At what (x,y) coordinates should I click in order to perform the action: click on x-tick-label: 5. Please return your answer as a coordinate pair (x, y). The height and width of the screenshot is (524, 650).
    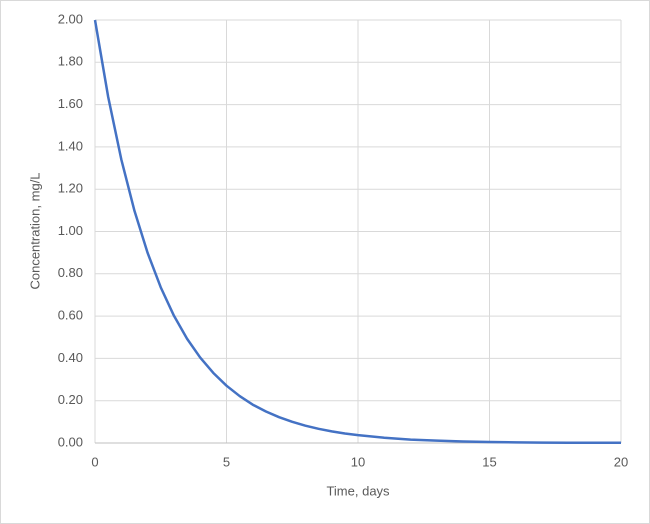
    Looking at the image, I should click on (226, 461).